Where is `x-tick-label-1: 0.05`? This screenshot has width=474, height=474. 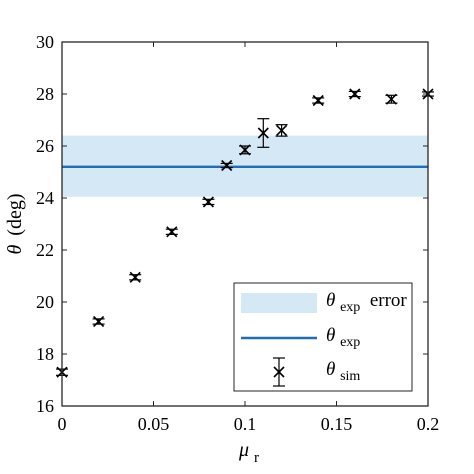 x-tick-label-1: 0.05 is located at coordinates (154, 424).